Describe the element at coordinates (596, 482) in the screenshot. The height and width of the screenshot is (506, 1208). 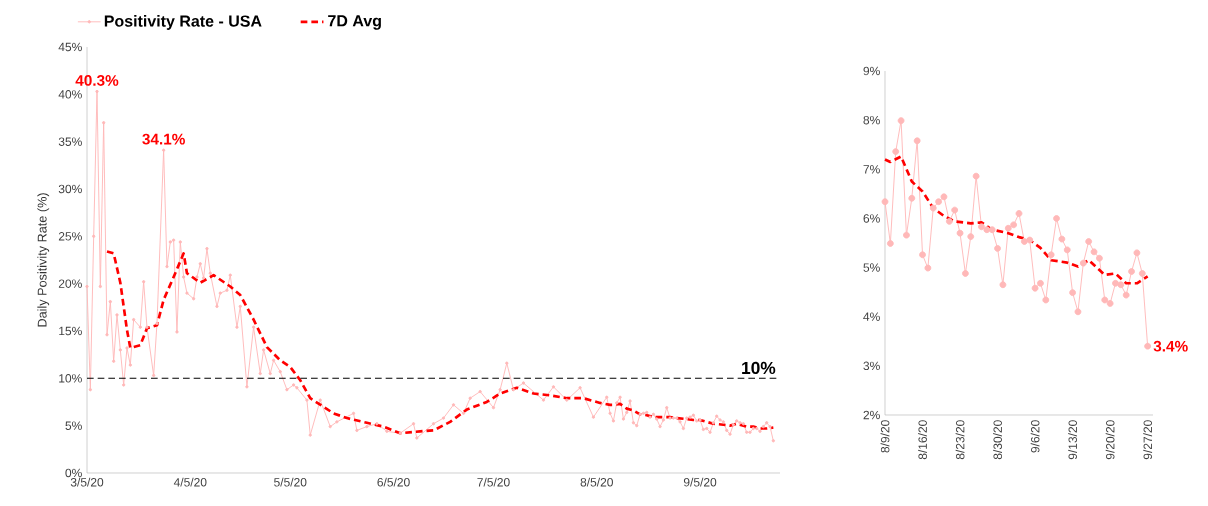
I see `x-tick-label: 8/5/20` at that location.